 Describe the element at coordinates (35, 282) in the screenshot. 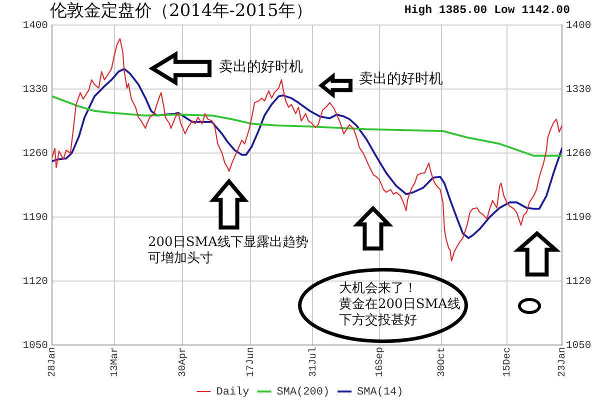

I see `y-tick-label: 1120` at that location.